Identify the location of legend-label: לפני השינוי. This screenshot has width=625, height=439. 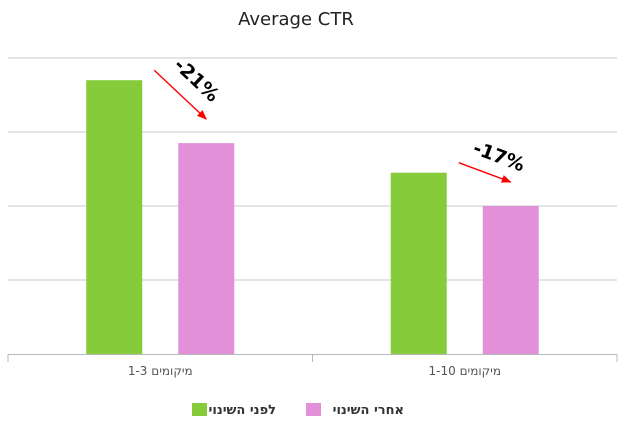
(242, 410).